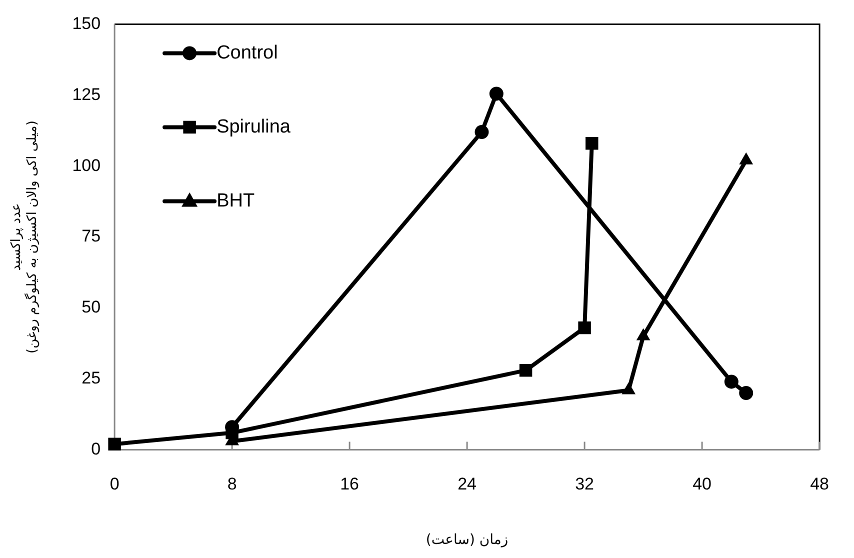 The image size is (854, 558). I want to click on y-tick-label: 100, so click(86, 165).